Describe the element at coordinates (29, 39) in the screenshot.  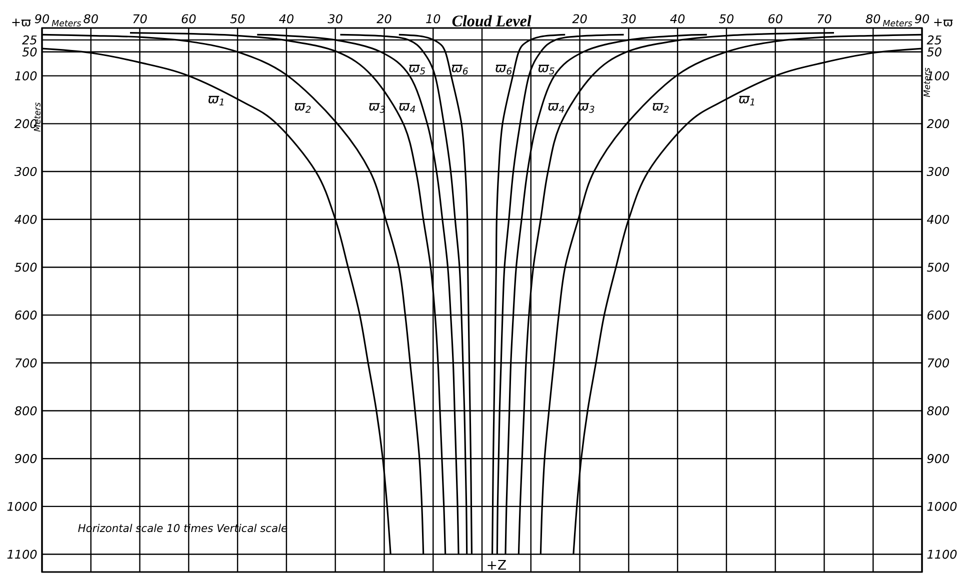
I see `y-tick-label: 25` at that location.